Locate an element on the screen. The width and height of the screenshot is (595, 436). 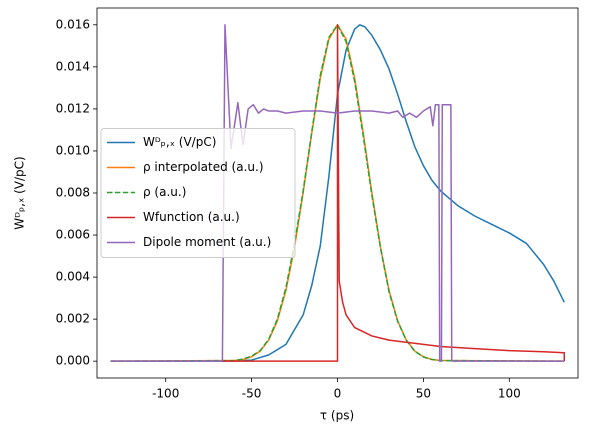
x-tick-label: 0 is located at coordinates (338, 394).